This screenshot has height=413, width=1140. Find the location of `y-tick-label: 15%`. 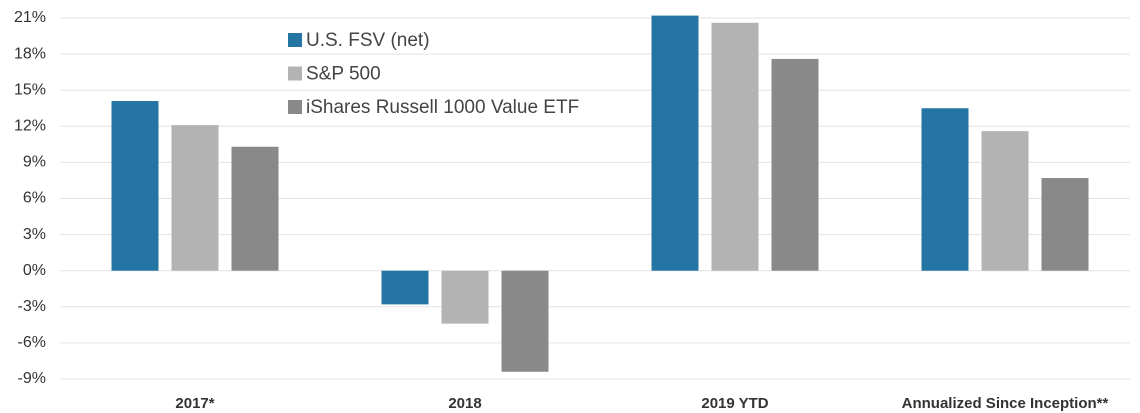

y-tick-label: 15% is located at coordinates (30, 89).